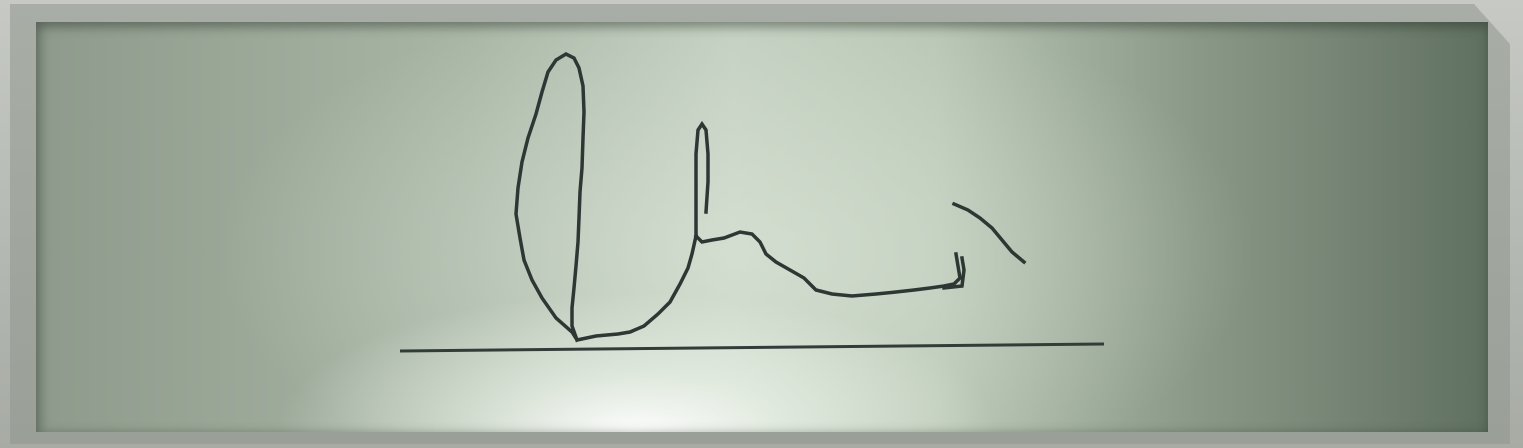  Describe the element at coordinates (989, 233) in the screenshot. I see `signature-stroke-dash` at that location.